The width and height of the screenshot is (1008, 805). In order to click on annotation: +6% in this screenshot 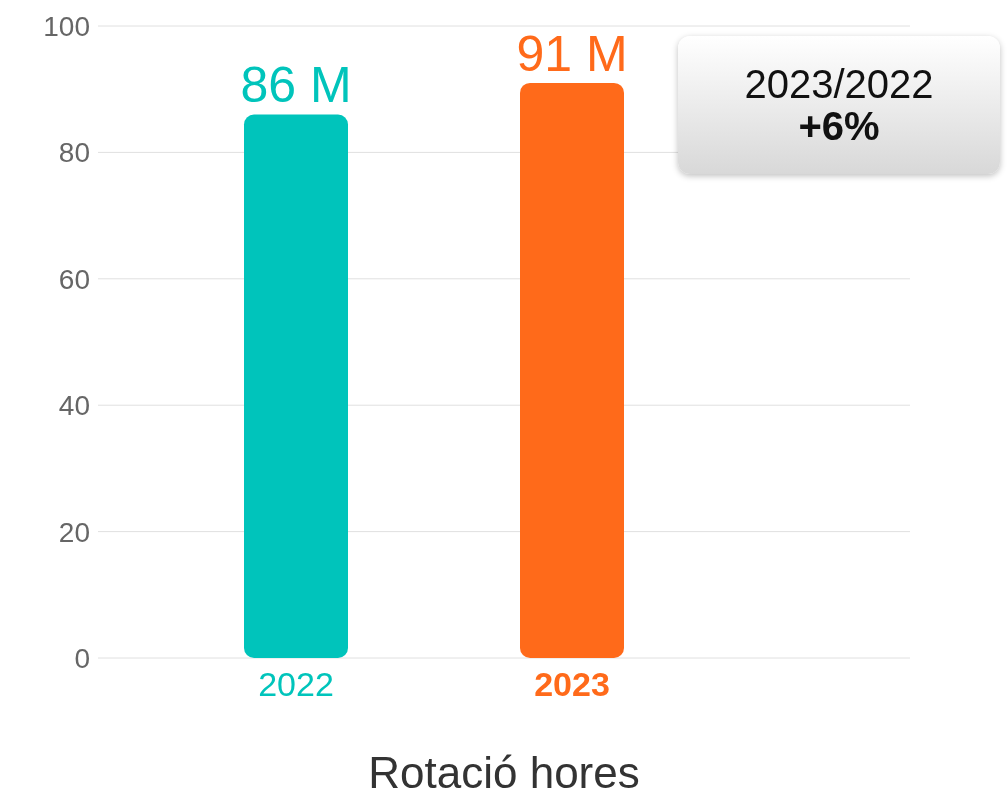, I will do `click(839, 126)`.